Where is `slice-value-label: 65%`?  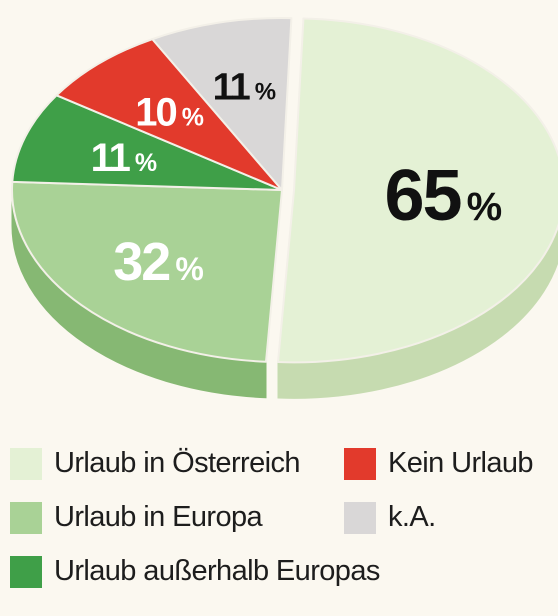
slice-value-label: 65% is located at coordinates (442, 196).